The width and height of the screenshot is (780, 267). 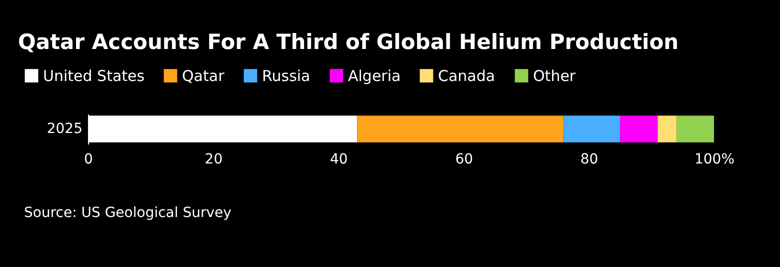 I want to click on source-note: Source: US Geological Survey, so click(x=128, y=213).